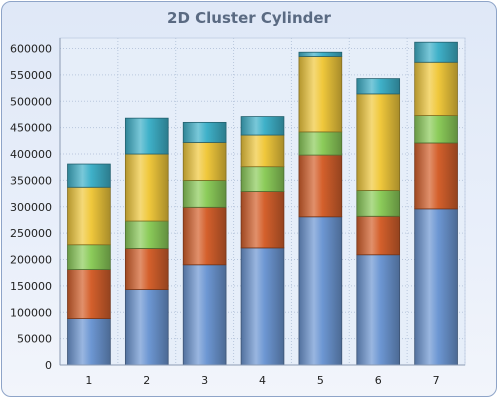  Describe the element at coordinates (31, 312) in the screenshot. I see `y-tick-label: 100000` at that location.